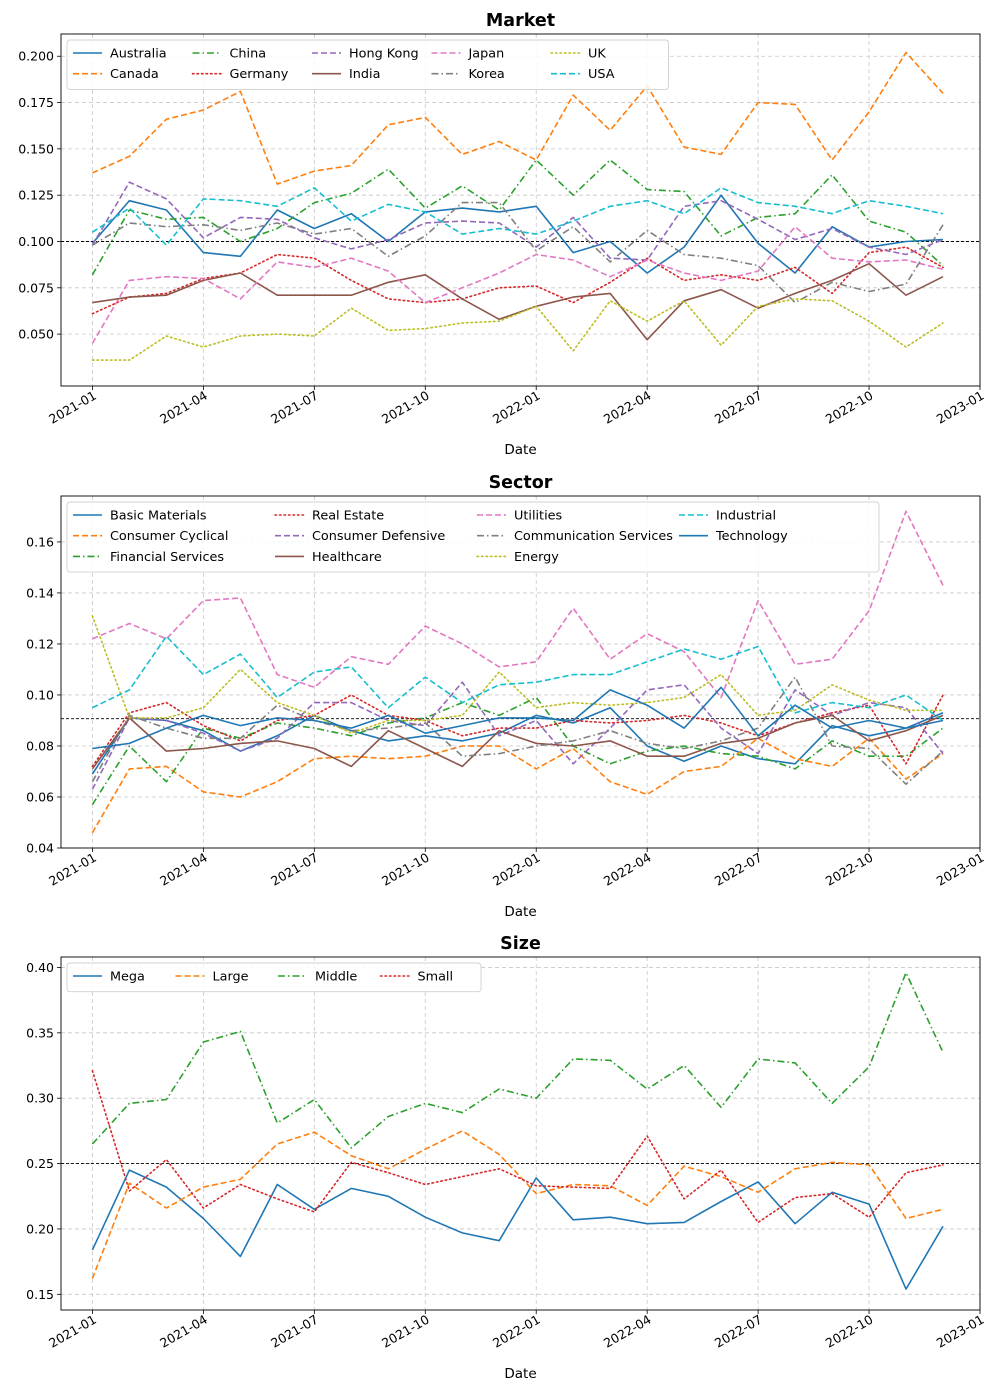  What do you see at coordinates (40, 541) in the screenshot?
I see `y-tick-label: 0.16` at bounding box center [40, 541].